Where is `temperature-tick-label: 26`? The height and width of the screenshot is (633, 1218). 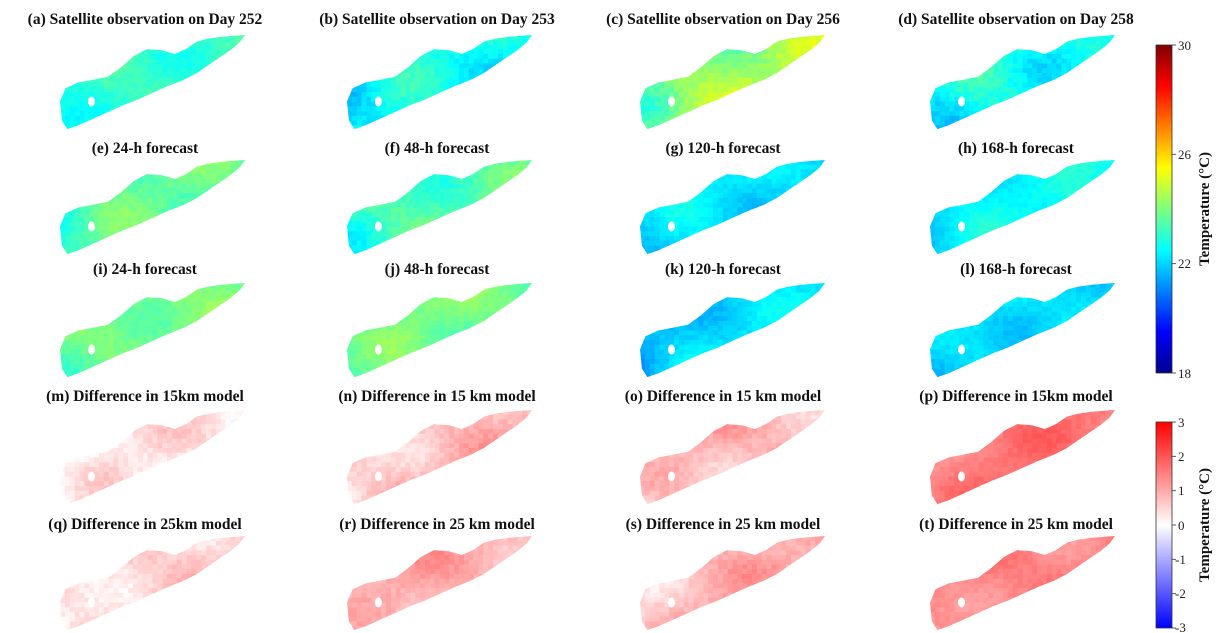 temperature-tick-label: 26 is located at coordinates (1185, 154).